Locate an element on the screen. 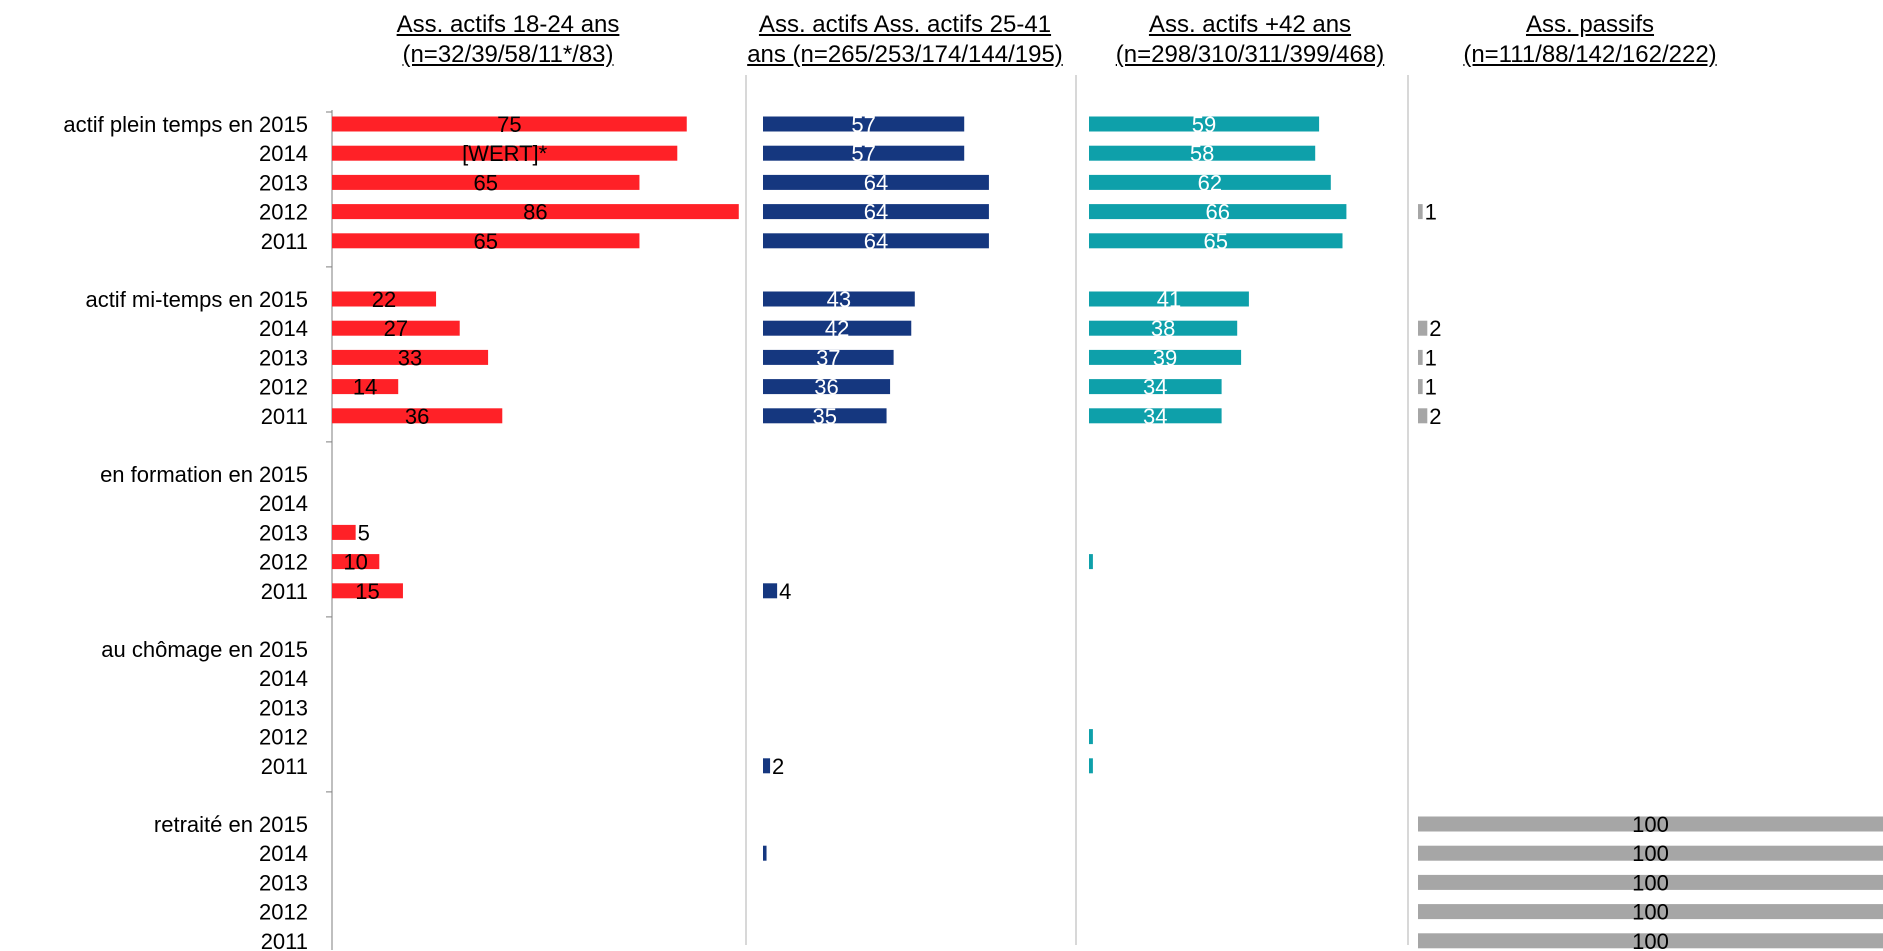 This screenshot has height=951, width=1883. data-label: 15 is located at coordinates (367, 591).